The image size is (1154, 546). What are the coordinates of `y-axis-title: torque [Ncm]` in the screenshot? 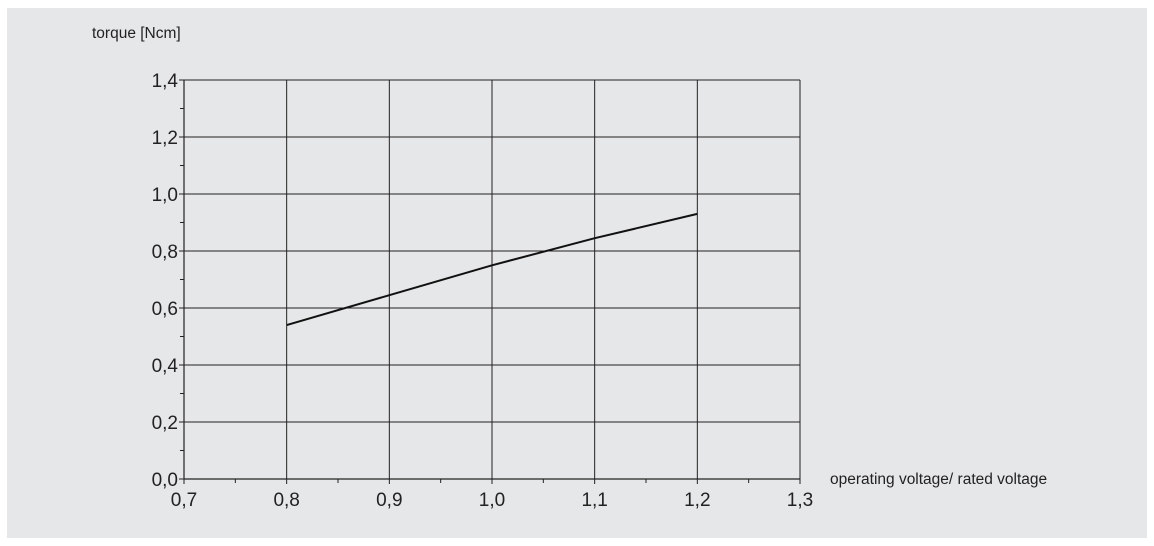 It's located at (136, 33).